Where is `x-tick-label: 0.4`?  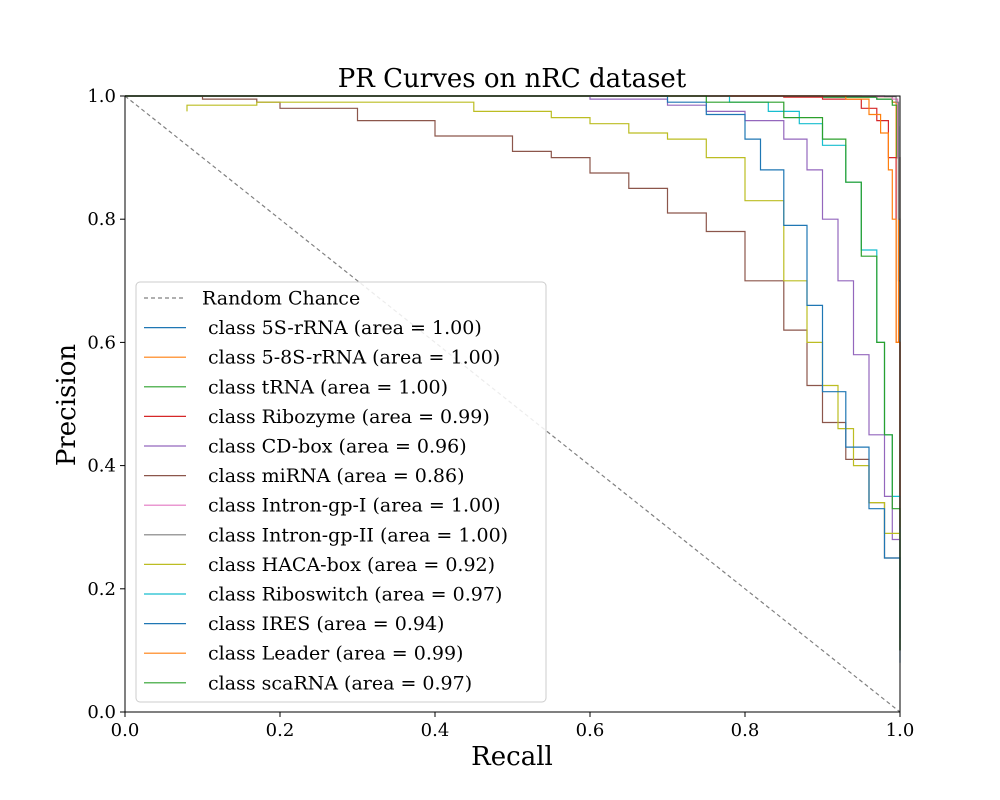 x-tick-label: 0.4 is located at coordinates (435, 730).